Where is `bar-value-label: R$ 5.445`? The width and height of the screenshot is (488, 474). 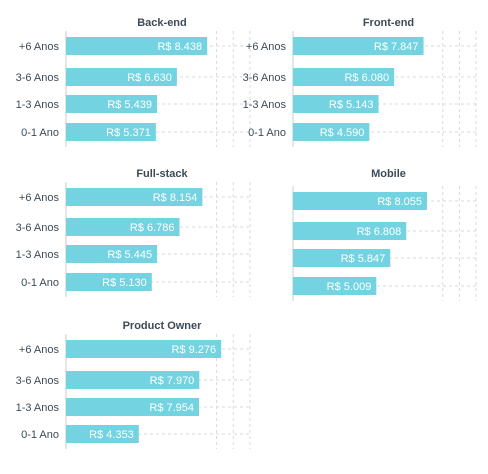
bar-value-label: R$ 5.445 is located at coordinates (129, 255).